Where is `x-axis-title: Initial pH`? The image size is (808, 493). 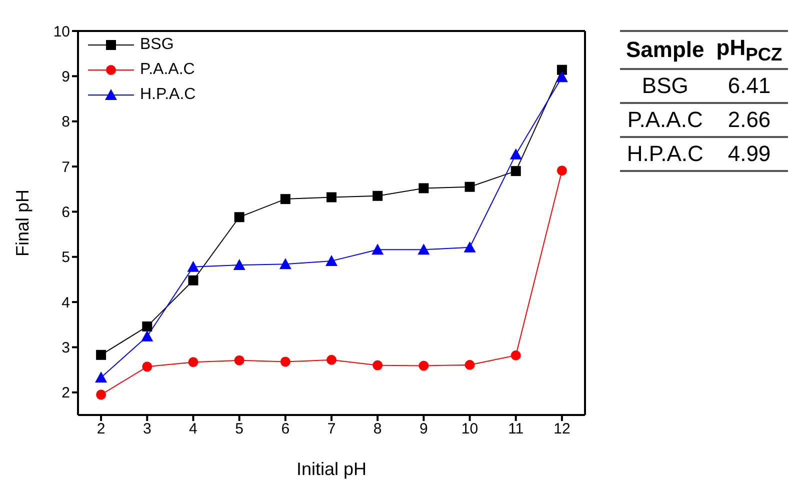 x-axis-title: Initial pH is located at coordinates (331, 469).